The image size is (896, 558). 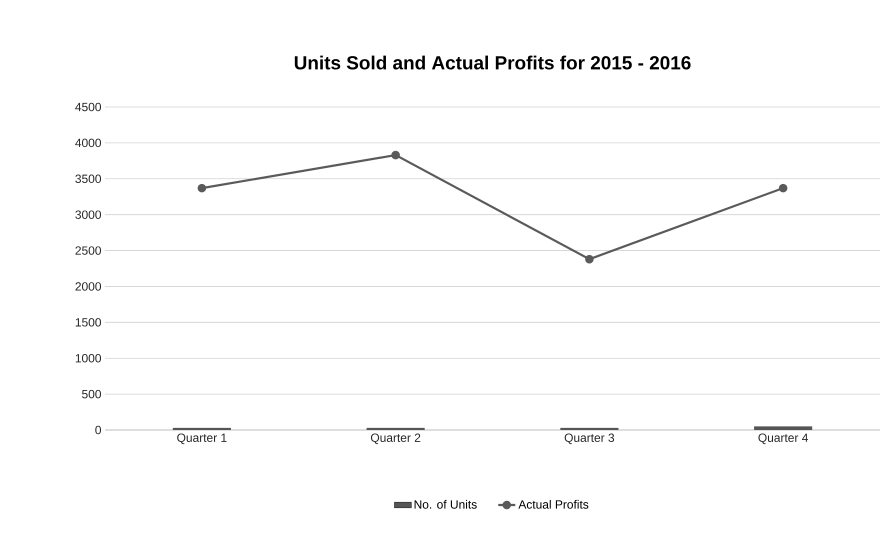 What do you see at coordinates (88, 178) in the screenshot?
I see `y-tick-label: 3500` at bounding box center [88, 178].